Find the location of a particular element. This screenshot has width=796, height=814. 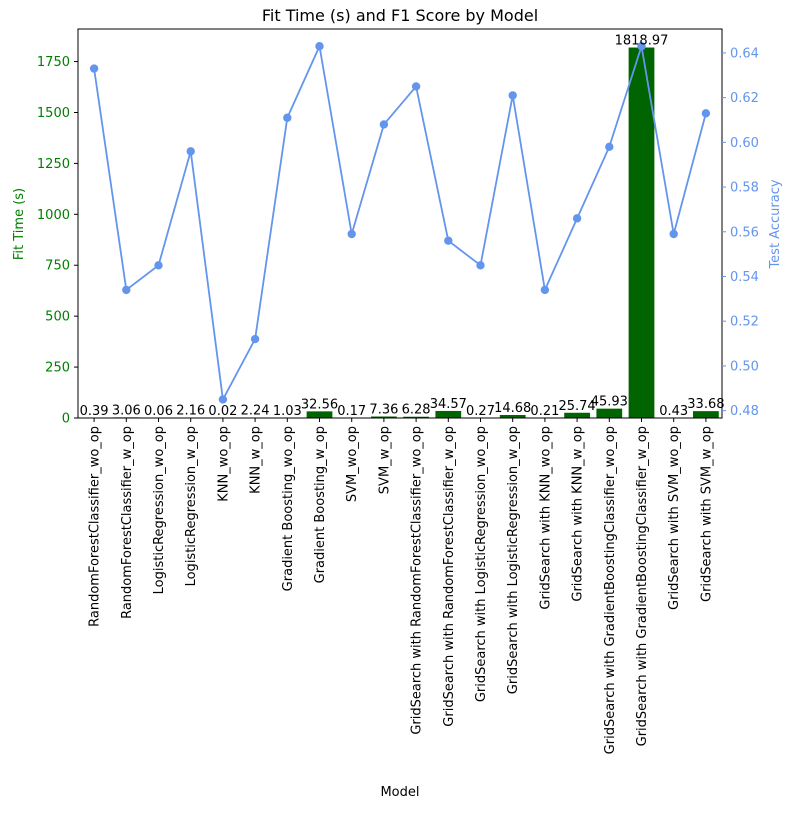

y2-tick-label: 0.52 is located at coordinates (744, 322).